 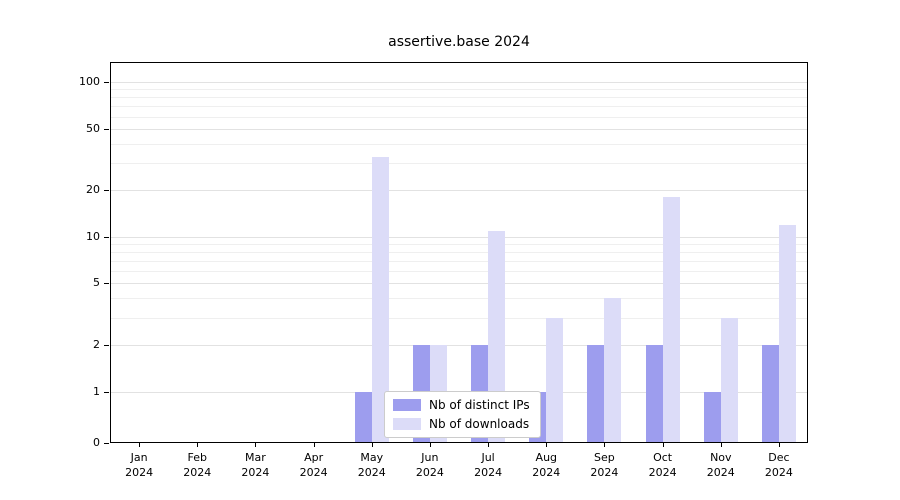 I want to click on x-tick-label: Feb 2024, so click(x=197, y=465).